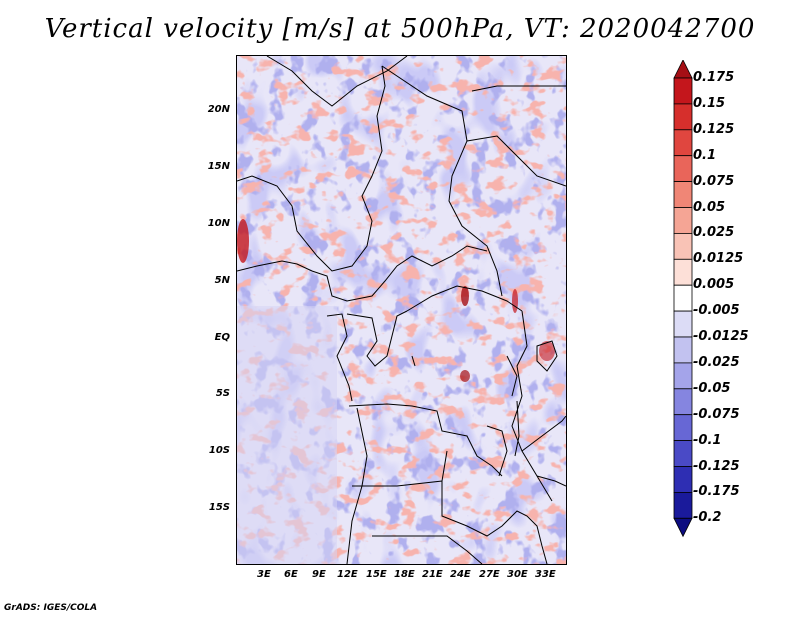 The image size is (800, 618). Describe the element at coordinates (218, 223) in the screenshot. I see `lat-label-10n: 10N` at that location.